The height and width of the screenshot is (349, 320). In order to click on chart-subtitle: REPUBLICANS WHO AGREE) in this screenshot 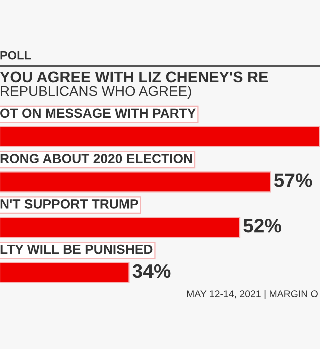, I will do `click(96, 92)`.